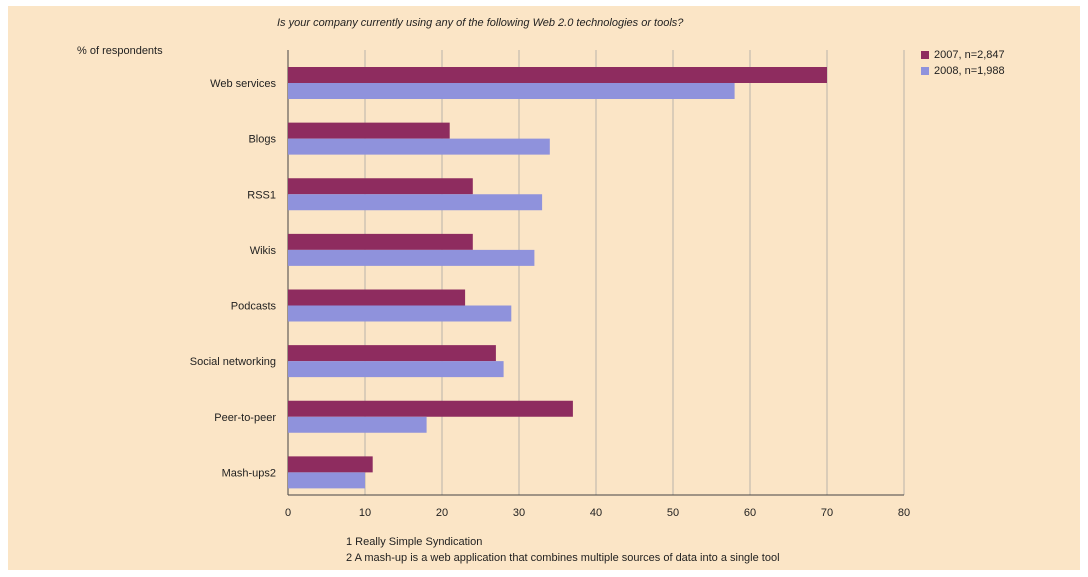  Describe the element at coordinates (262, 140) in the screenshot. I see `category-label: Blogs` at that location.